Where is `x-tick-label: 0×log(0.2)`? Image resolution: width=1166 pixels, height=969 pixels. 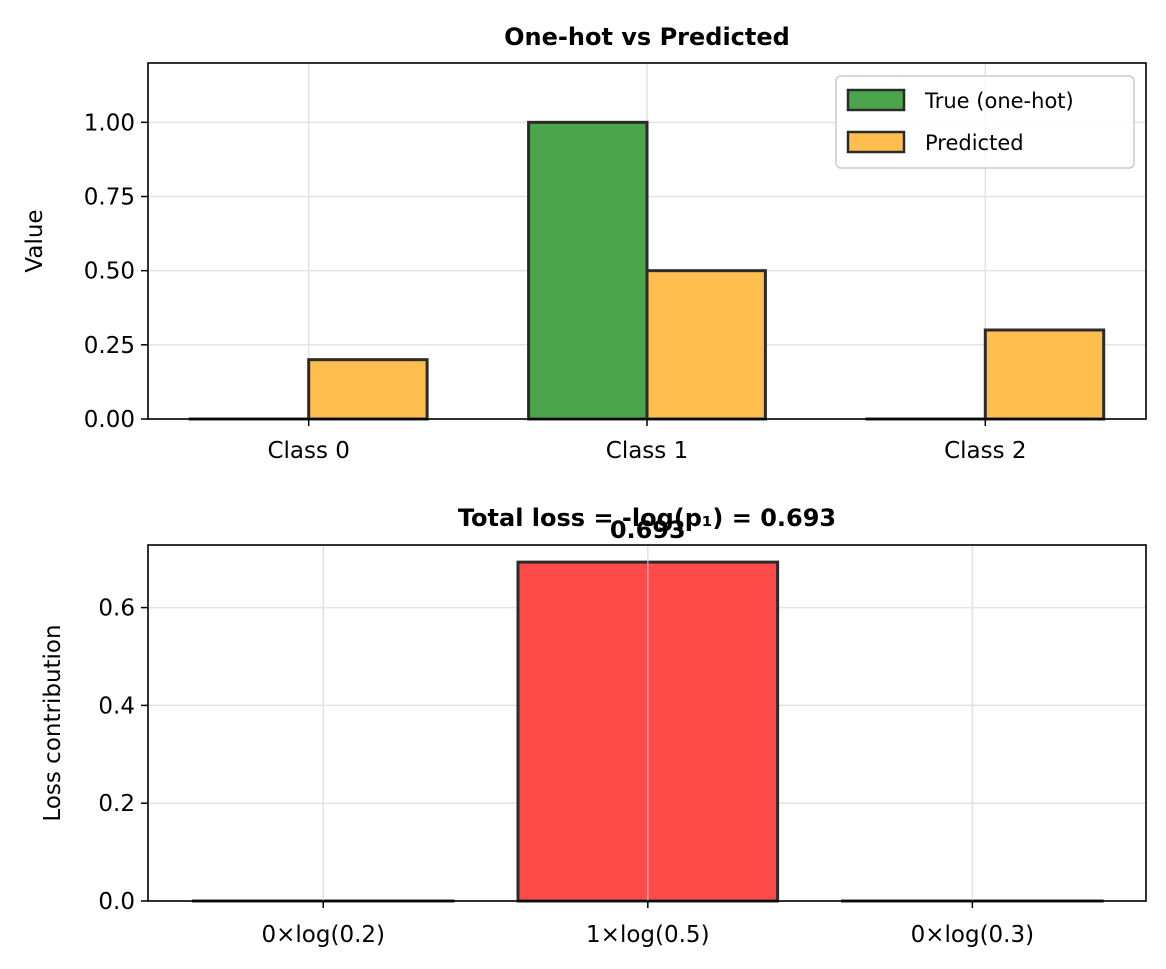
x-tick-label: 0×log(0.2) is located at coordinates (324, 935).